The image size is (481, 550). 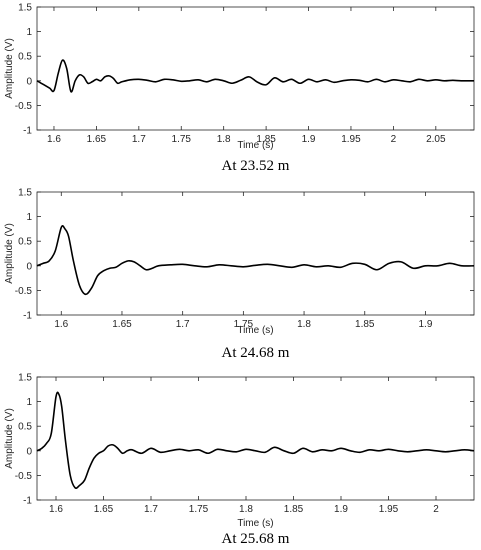 What do you see at coordinates (436, 139) in the screenshot?
I see `x-tick-label: 2.05` at bounding box center [436, 139].